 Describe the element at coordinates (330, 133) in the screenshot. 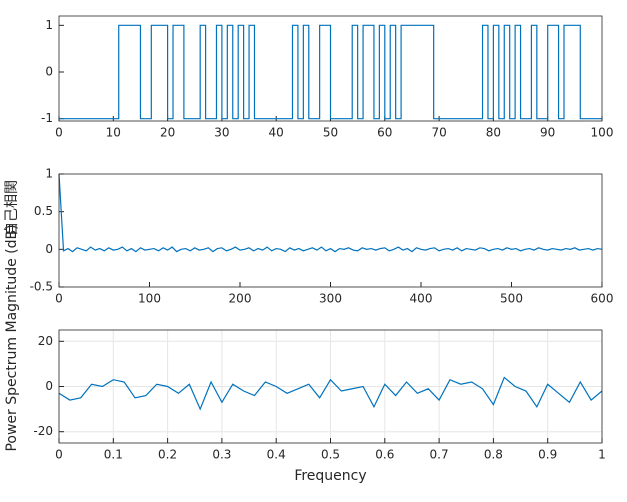

I see `x-tick-label: 50` at that location.